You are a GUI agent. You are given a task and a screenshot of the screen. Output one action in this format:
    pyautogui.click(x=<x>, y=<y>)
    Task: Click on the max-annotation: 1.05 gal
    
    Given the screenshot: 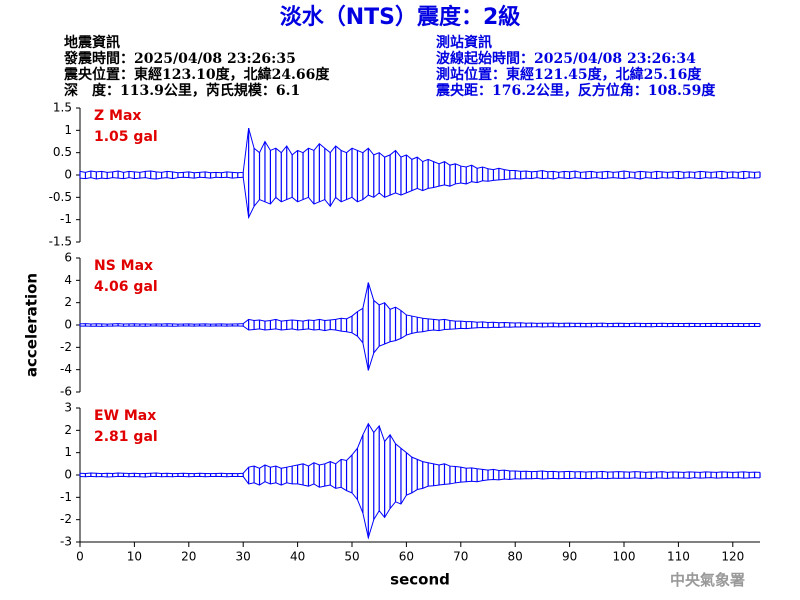 What is the action you would take?
    pyautogui.click(x=126, y=137)
    